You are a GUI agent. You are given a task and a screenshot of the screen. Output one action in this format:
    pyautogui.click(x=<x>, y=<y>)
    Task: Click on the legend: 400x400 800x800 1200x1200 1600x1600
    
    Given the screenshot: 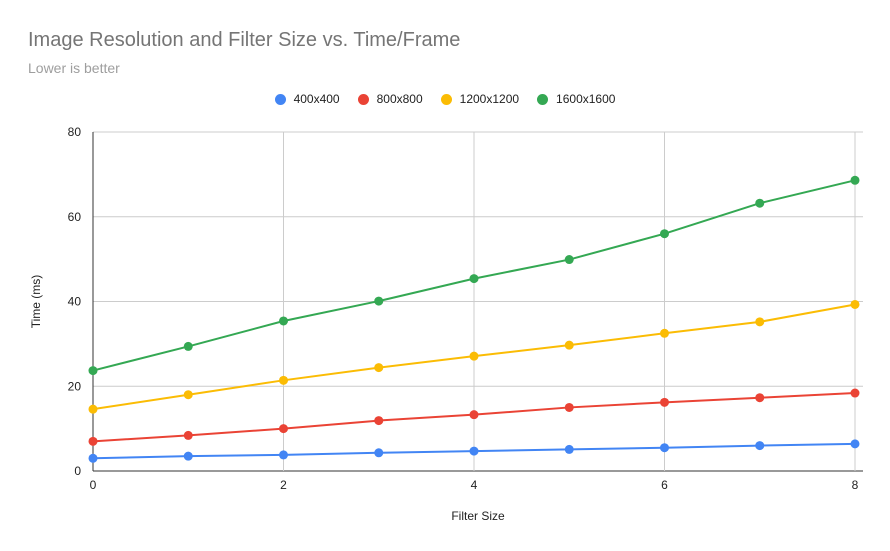 What is the action you would take?
    pyautogui.click(x=445, y=99)
    